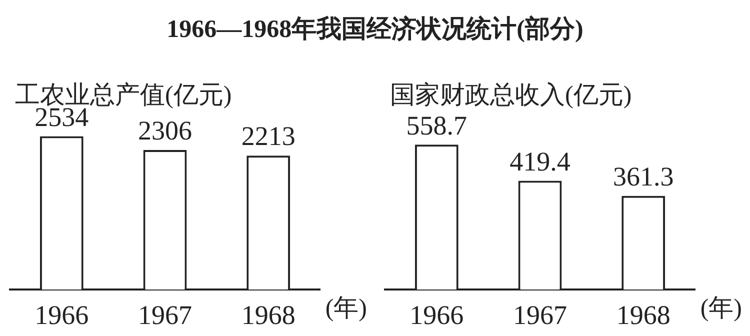 Image resolution: width=750 pixels, height=336 pixels. Describe the element at coordinates (375, 29) in the screenshot. I see `text: 1966—1968年我国经济状况统计(部分)` at that location.